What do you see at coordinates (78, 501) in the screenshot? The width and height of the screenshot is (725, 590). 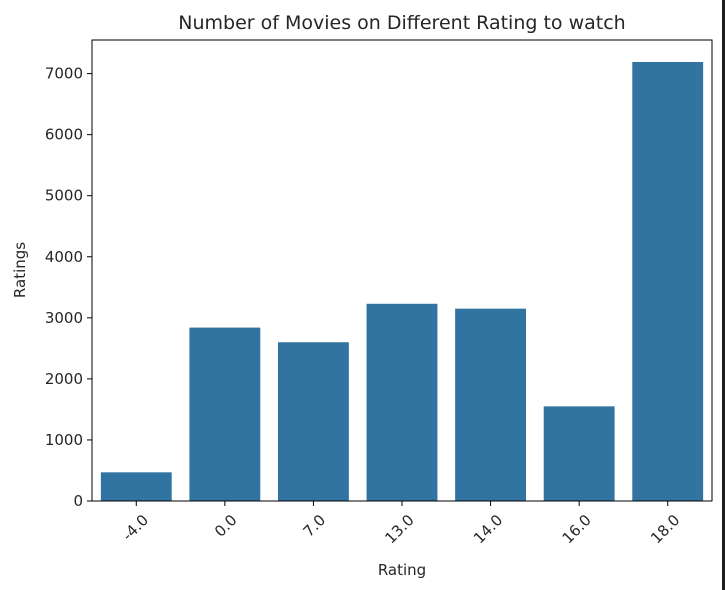 I see `y-tick-label: 0` at bounding box center [78, 501].